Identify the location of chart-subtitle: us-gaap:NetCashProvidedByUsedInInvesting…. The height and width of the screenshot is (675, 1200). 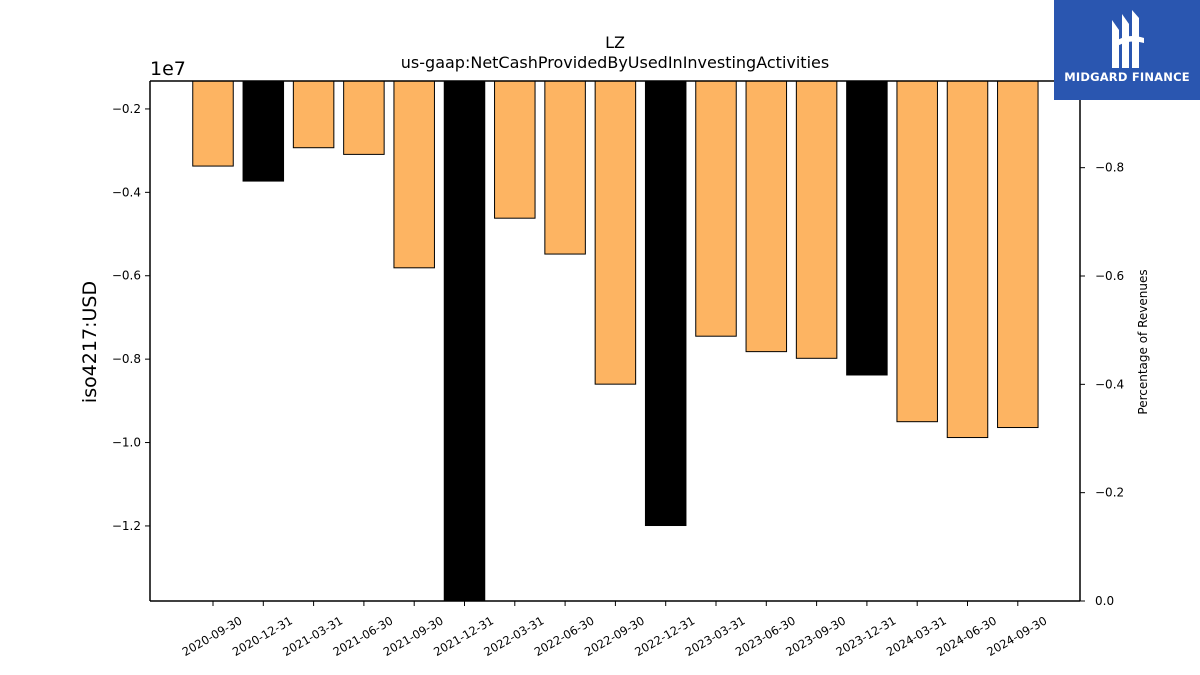
(615, 62).